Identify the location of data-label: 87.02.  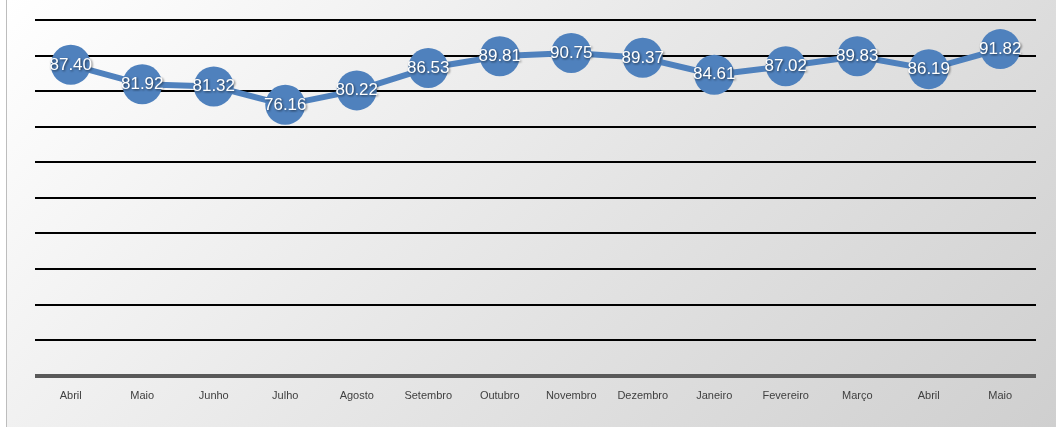
(786, 65).